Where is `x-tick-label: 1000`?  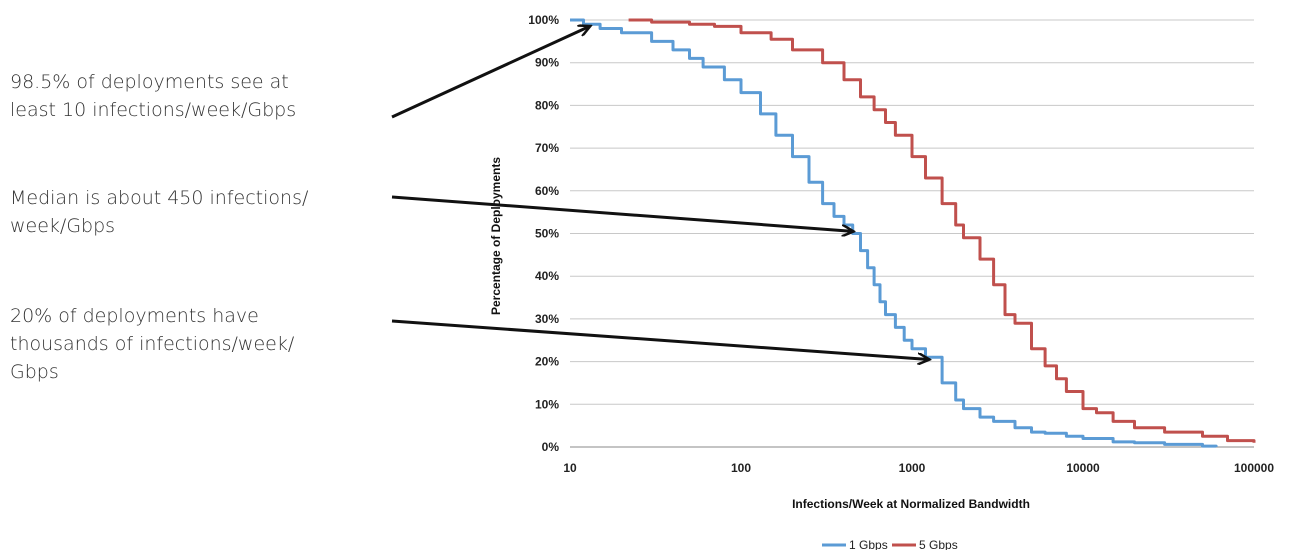 x-tick-label: 1000 is located at coordinates (912, 468).